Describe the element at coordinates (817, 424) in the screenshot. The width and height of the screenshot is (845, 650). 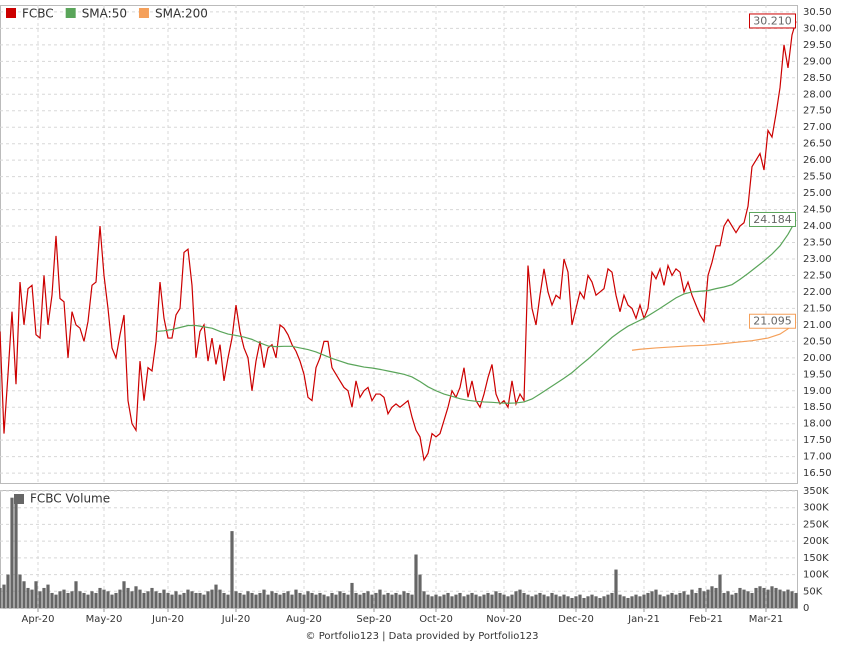
I see `y-tick-label: 18.00` at that location.